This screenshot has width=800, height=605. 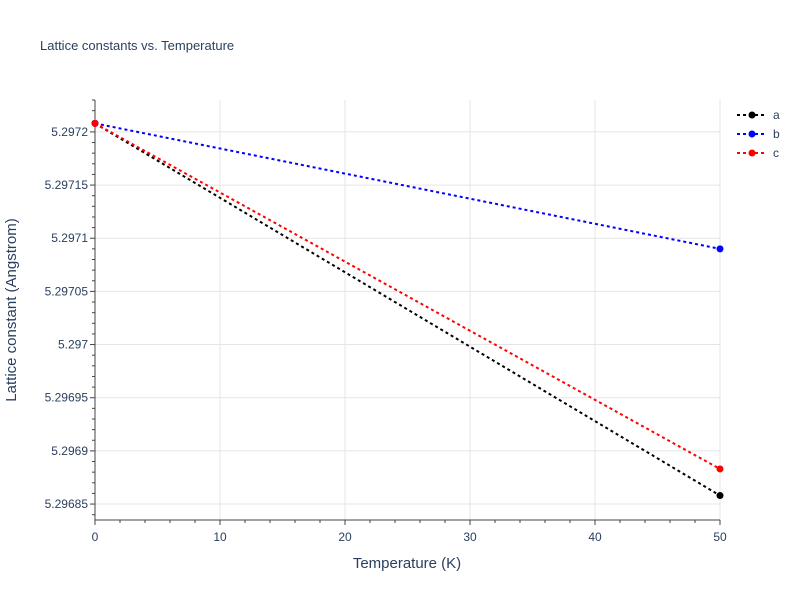 What do you see at coordinates (720, 537) in the screenshot?
I see `x-tick-label: 50` at bounding box center [720, 537].